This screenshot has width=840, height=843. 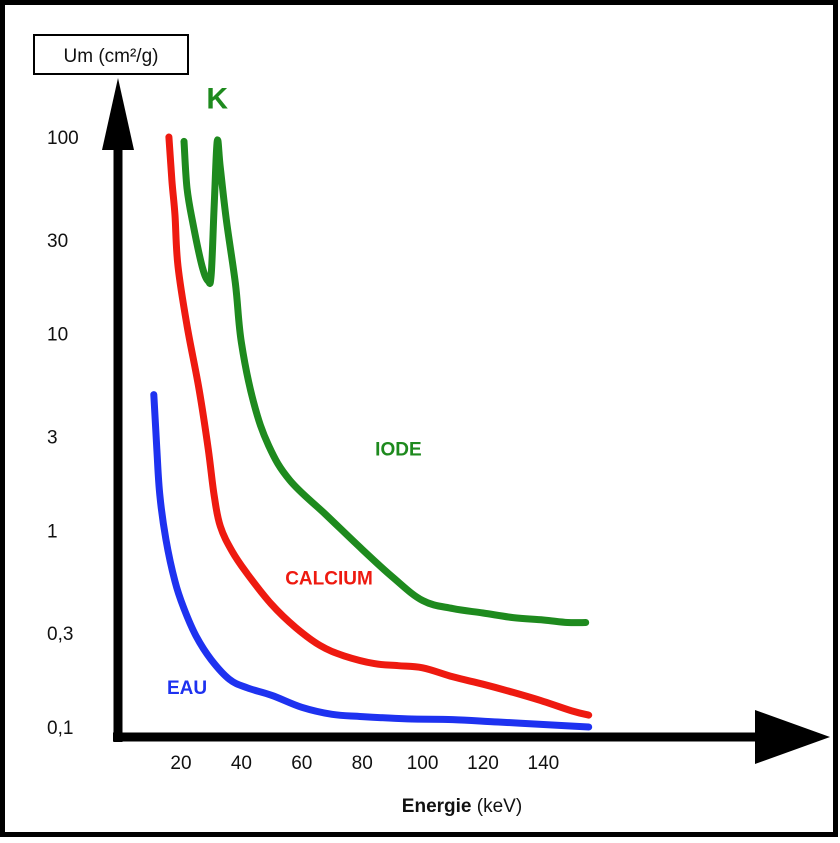 What do you see at coordinates (63, 433) in the screenshot?
I see `y-tick-labels: 100 30 10 3 1 0,3 0,1` at bounding box center [63, 433].